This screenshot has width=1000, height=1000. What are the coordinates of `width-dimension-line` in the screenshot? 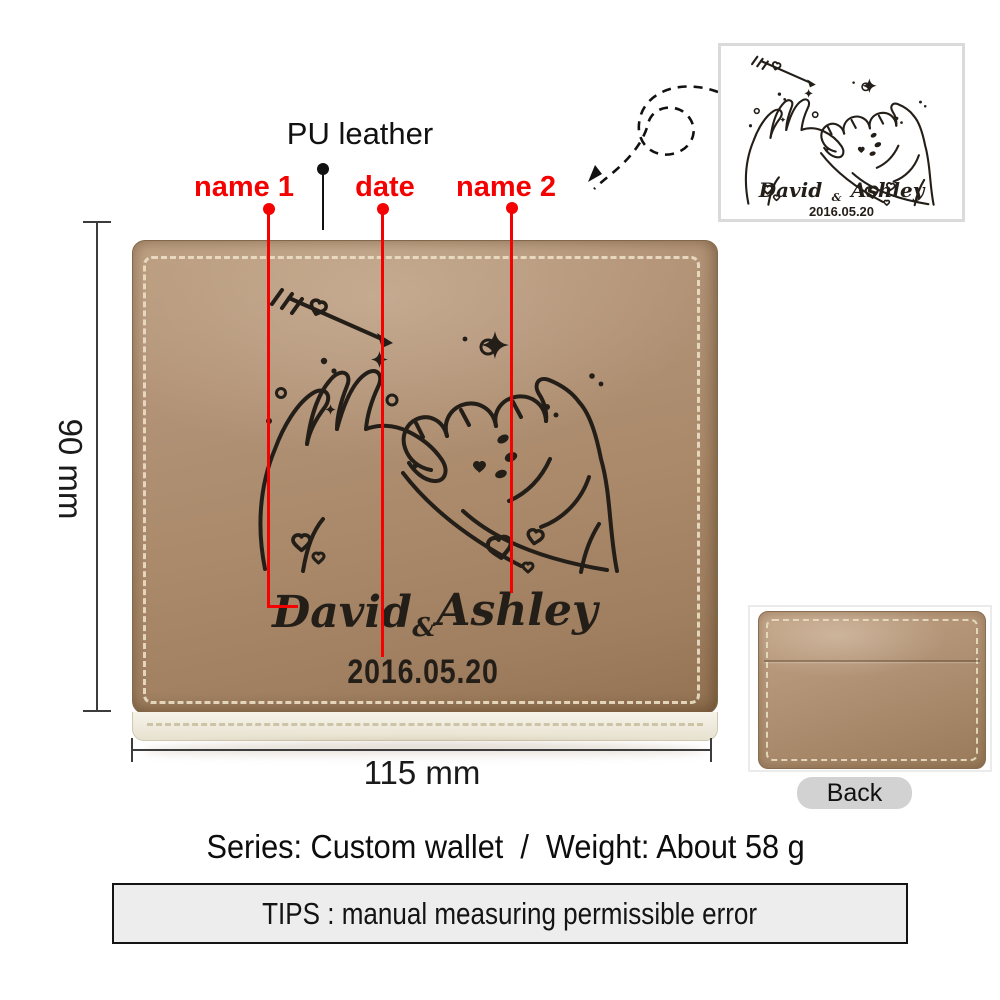 It's located at (422, 750).